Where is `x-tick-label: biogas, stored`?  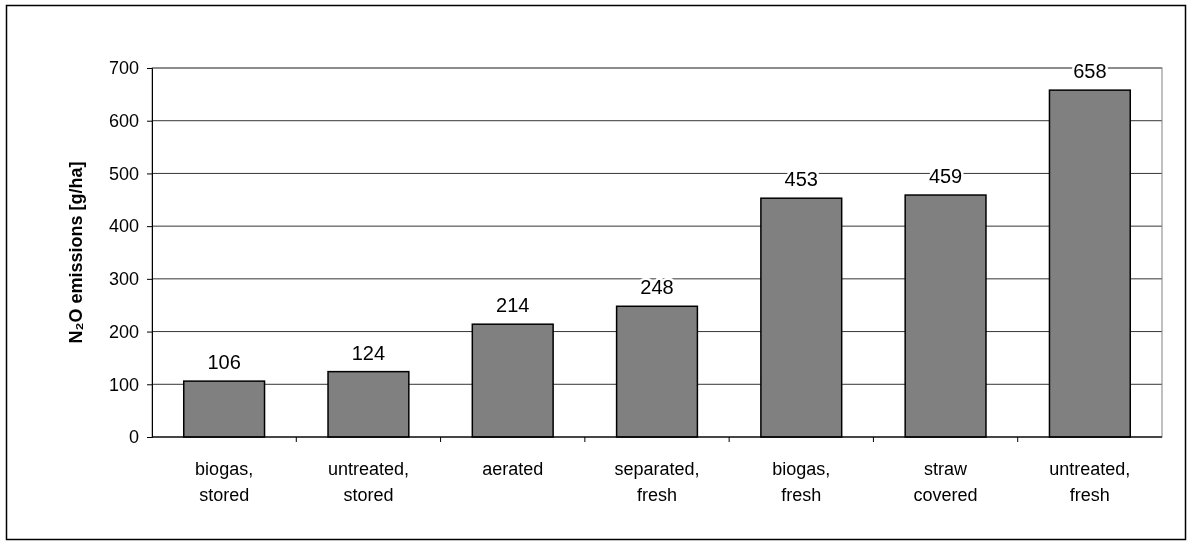
x-tick-label: biogas, stored is located at coordinates (224, 482).